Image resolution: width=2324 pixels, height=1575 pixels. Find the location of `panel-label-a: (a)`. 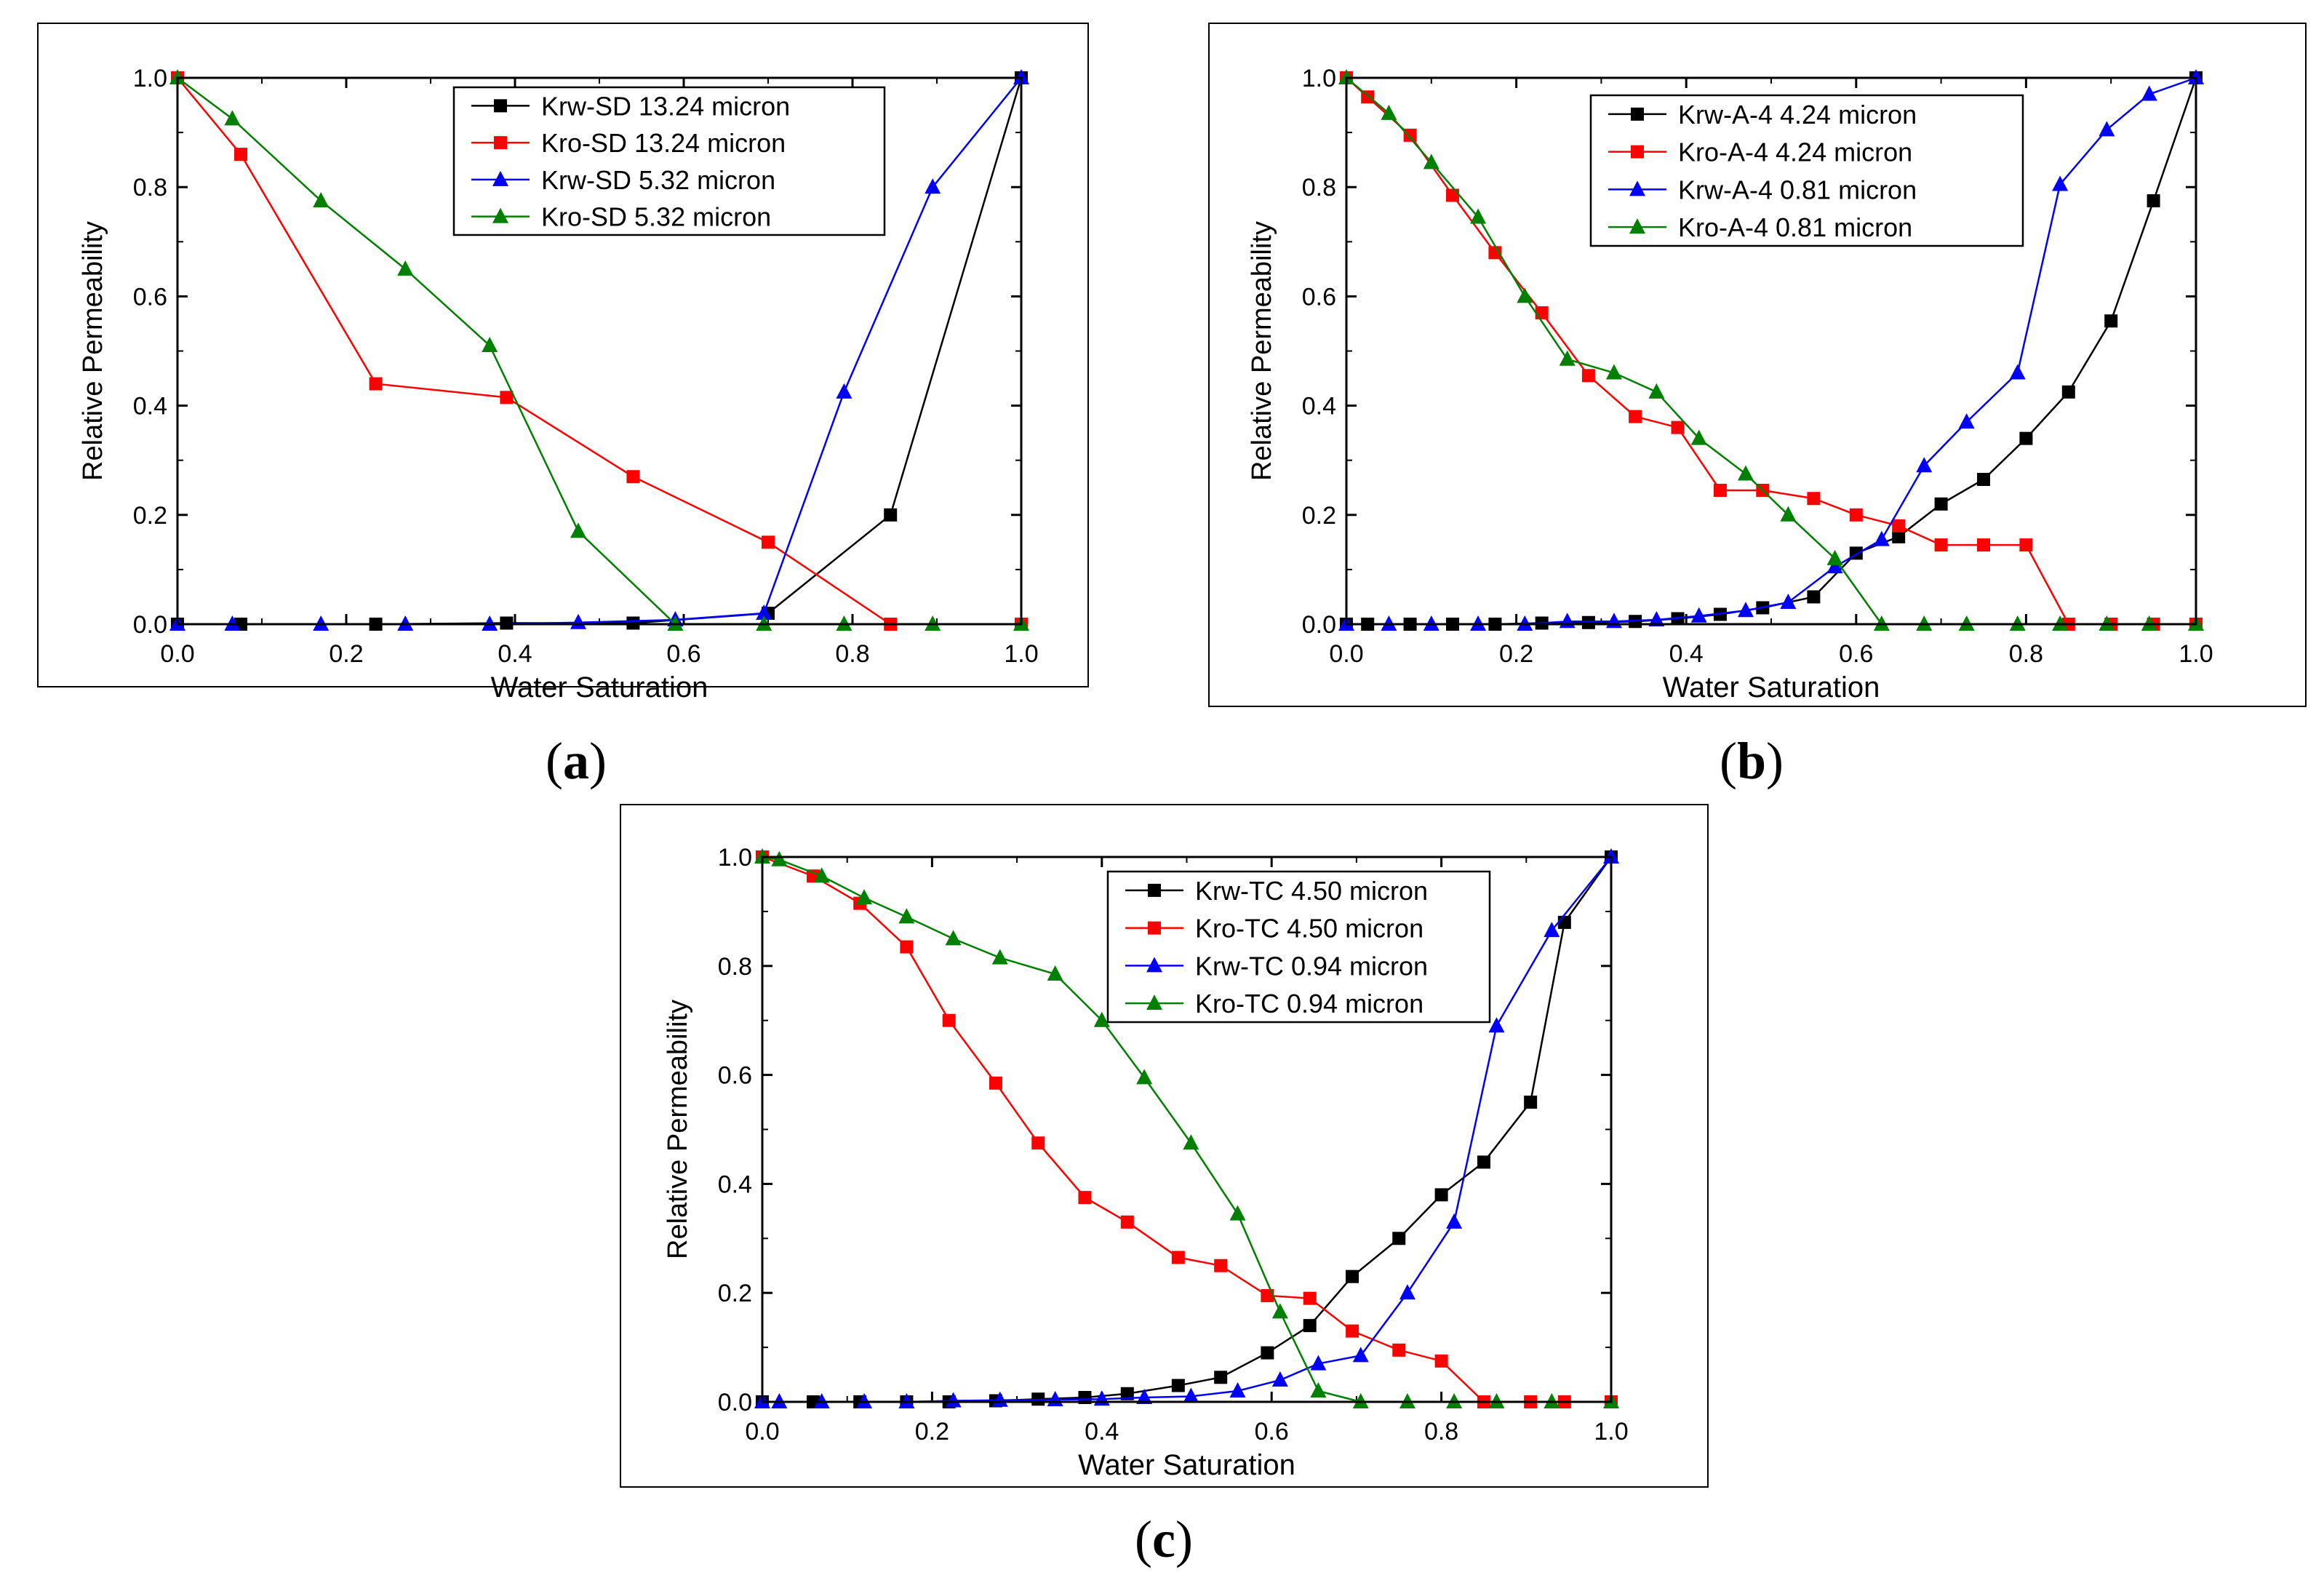

panel-label-a: (a) is located at coordinates (576, 761).